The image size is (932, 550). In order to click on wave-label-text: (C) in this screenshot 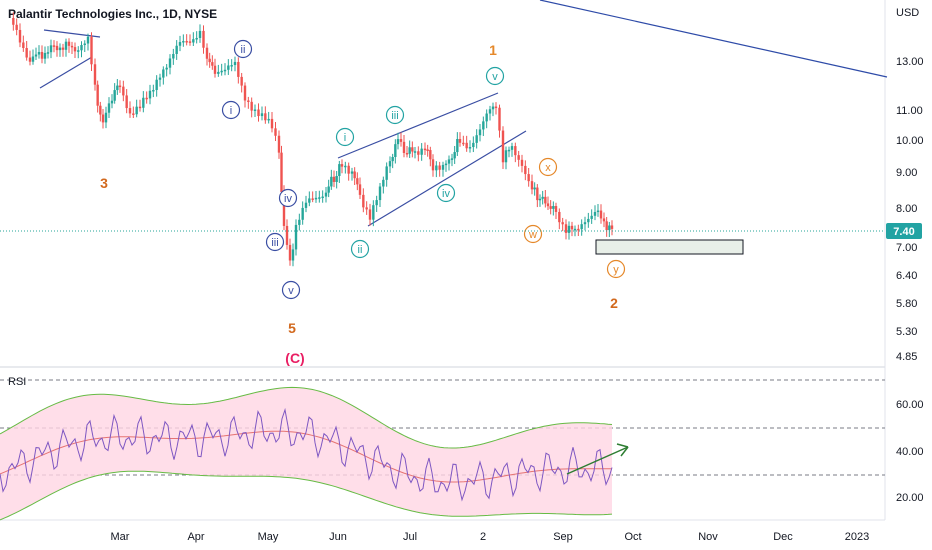, I will do `click(294, 358)`.